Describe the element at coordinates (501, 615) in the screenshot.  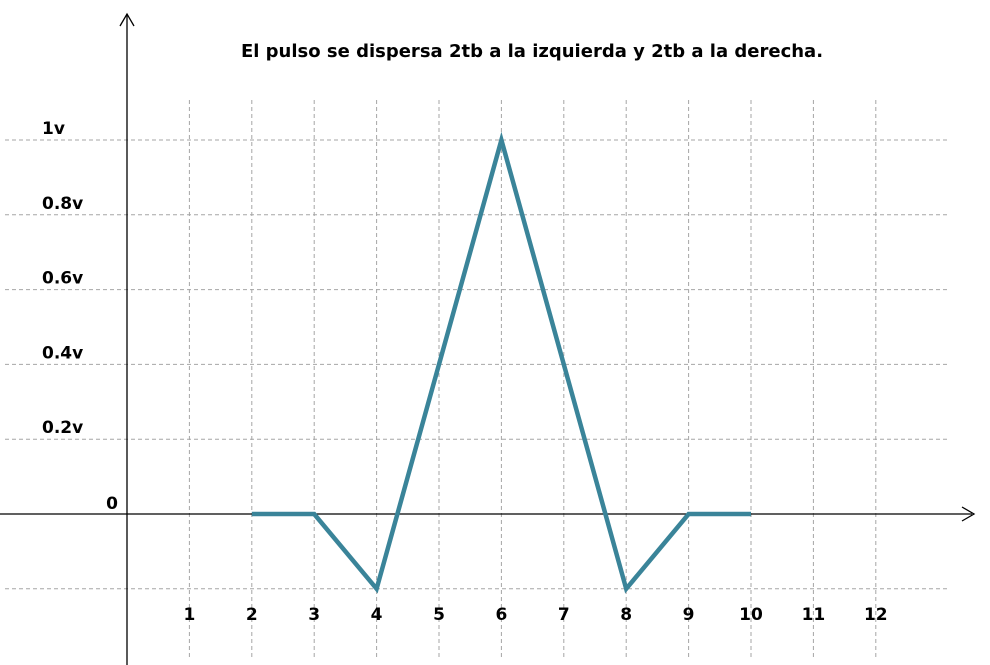
I see `x-tick-label: 6` at that location.